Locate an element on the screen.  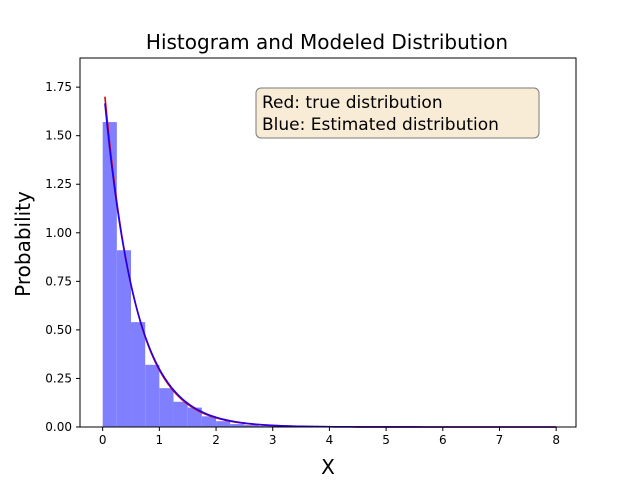
y-tick-label: 1.50 is located at coordinates (58, 136).